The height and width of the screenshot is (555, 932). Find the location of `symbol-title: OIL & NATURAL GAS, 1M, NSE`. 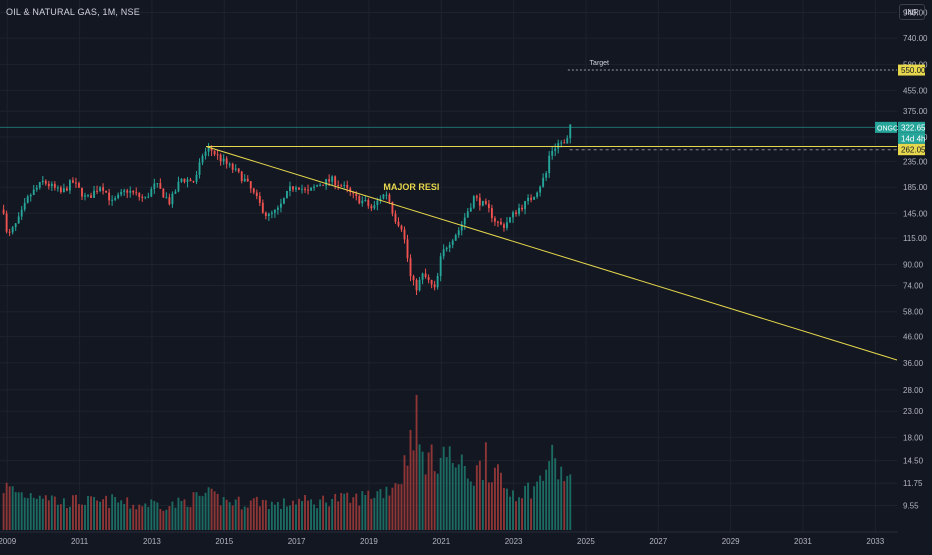

symbol-title: OIL & NATURAL GAS, 1M, NSE is located at coordinates (73, 12).